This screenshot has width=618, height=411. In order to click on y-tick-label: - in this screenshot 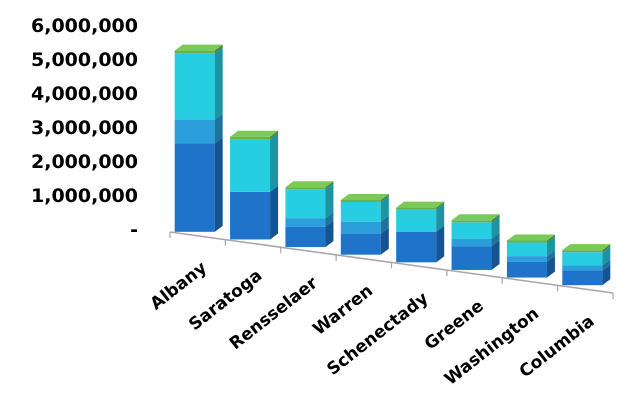, I will do `click(134, 230)`.